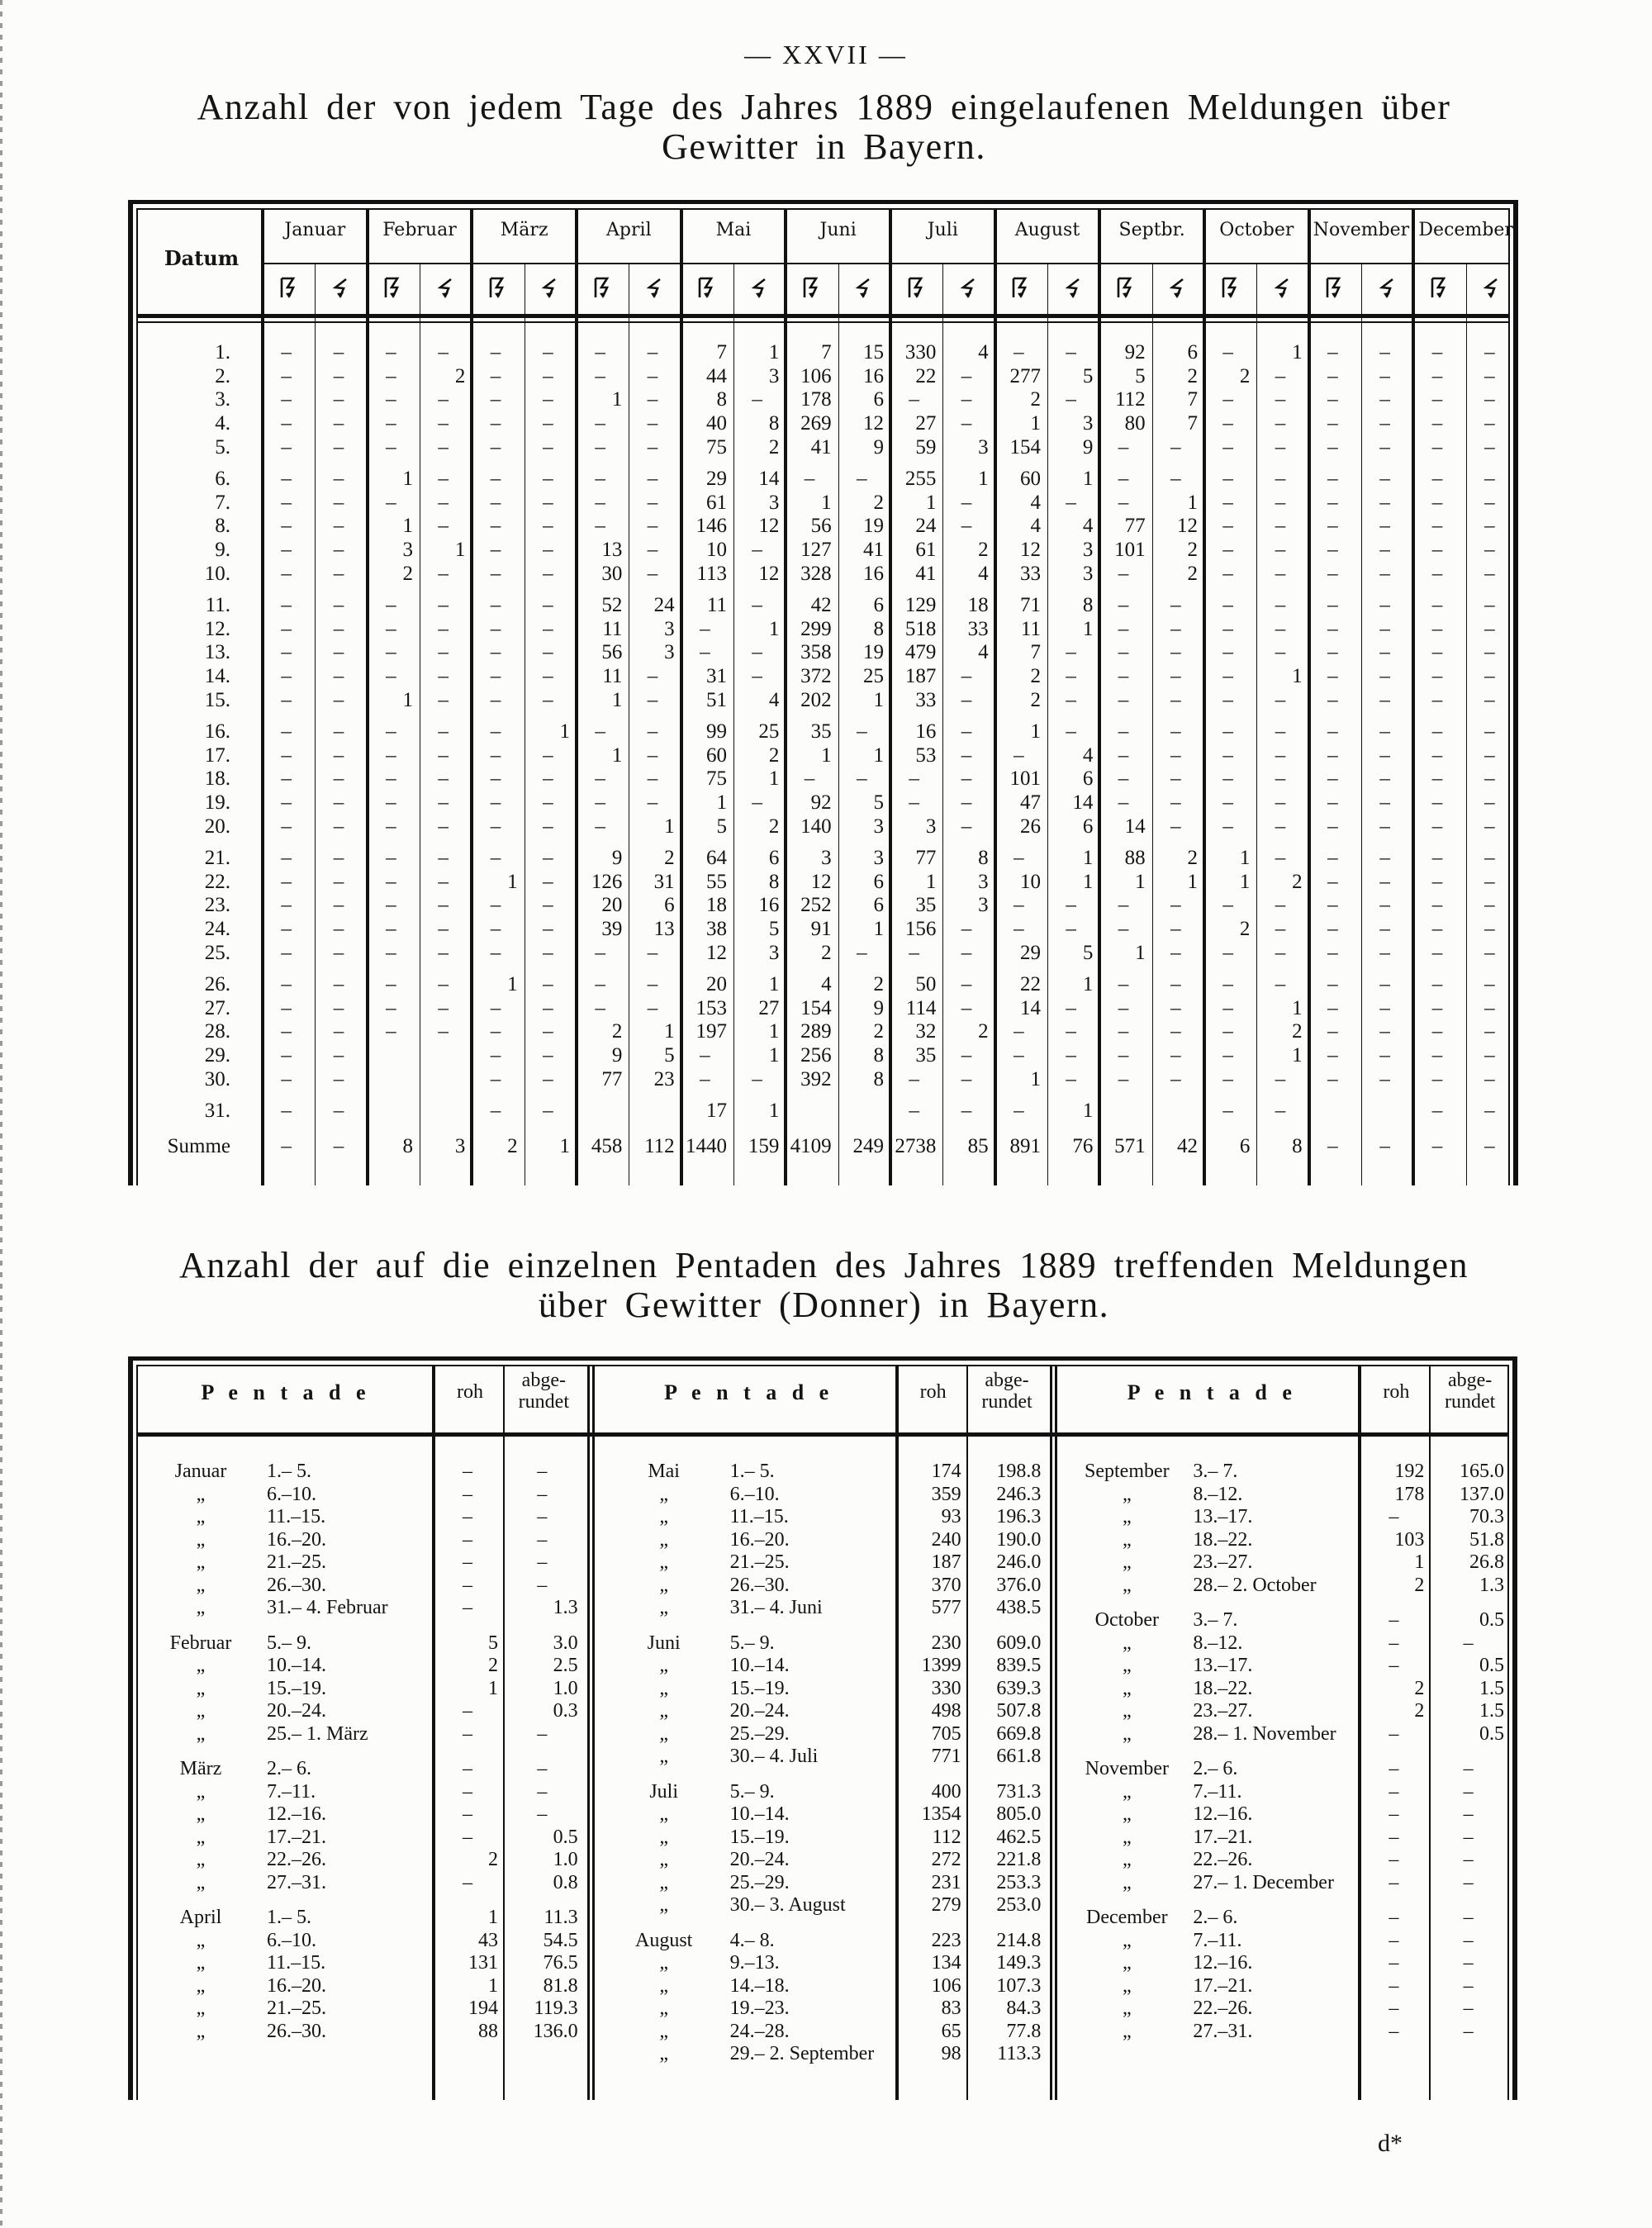  Describe the element at coordinates (1030, 952) in the screenshot. I see `value-cell: 29` at that location.